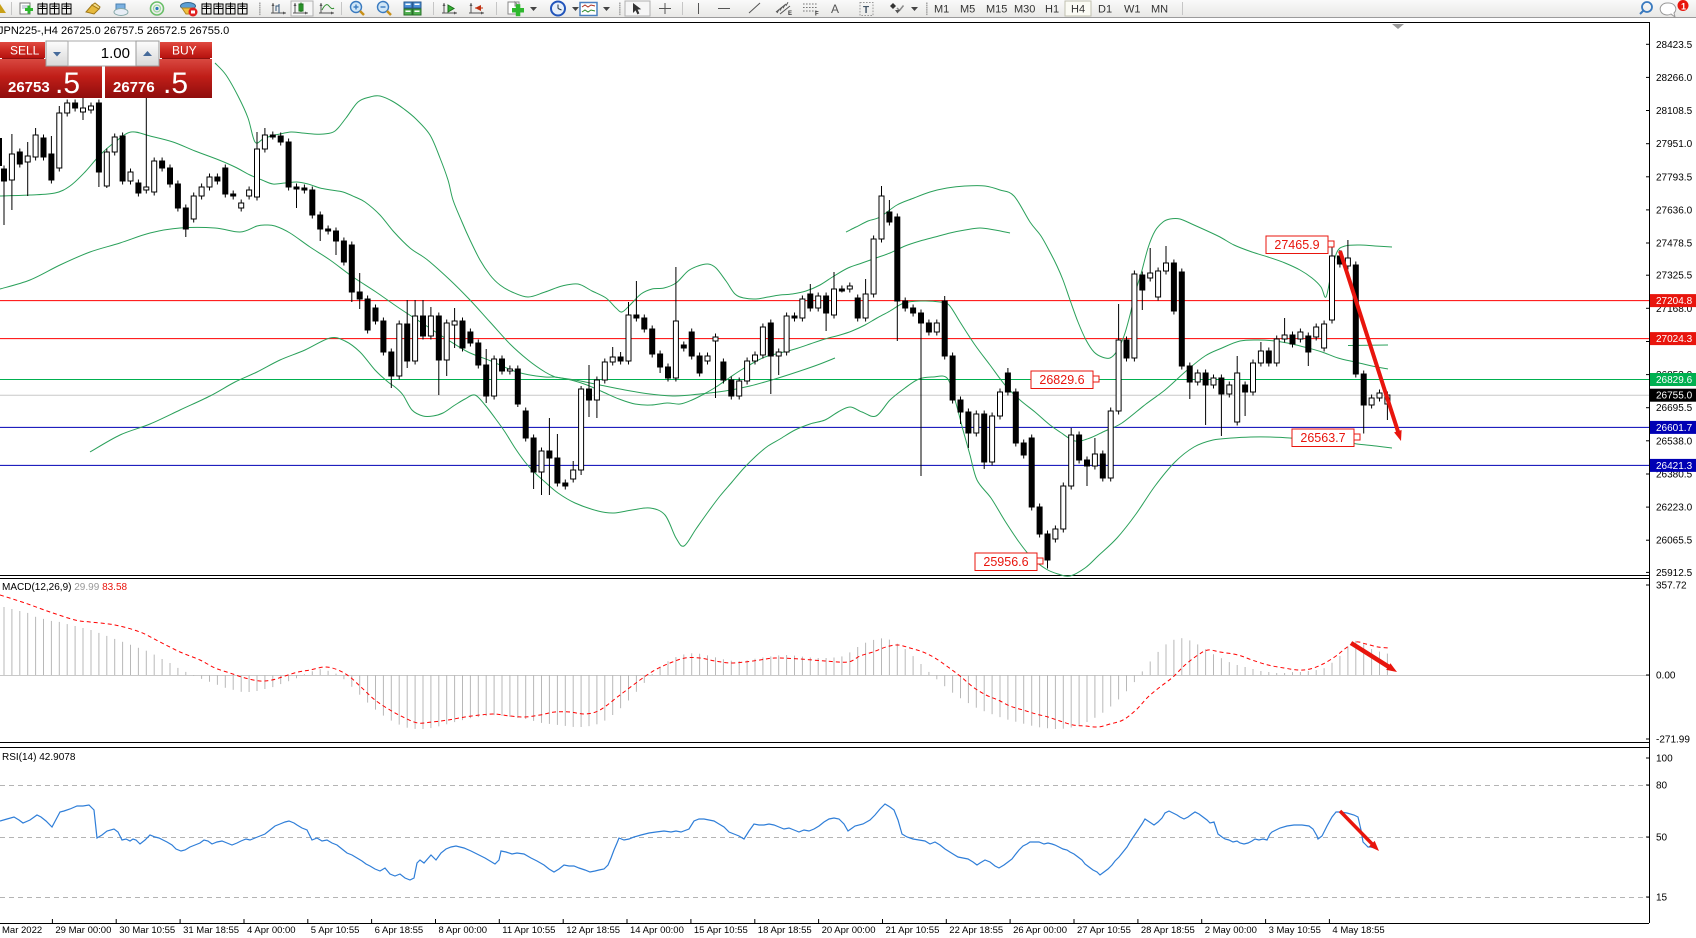  What do you see at coordinates (1674, 111) in the screenshot?
I see `svg-text: 28108.5` at bounding box center [1674, 111].